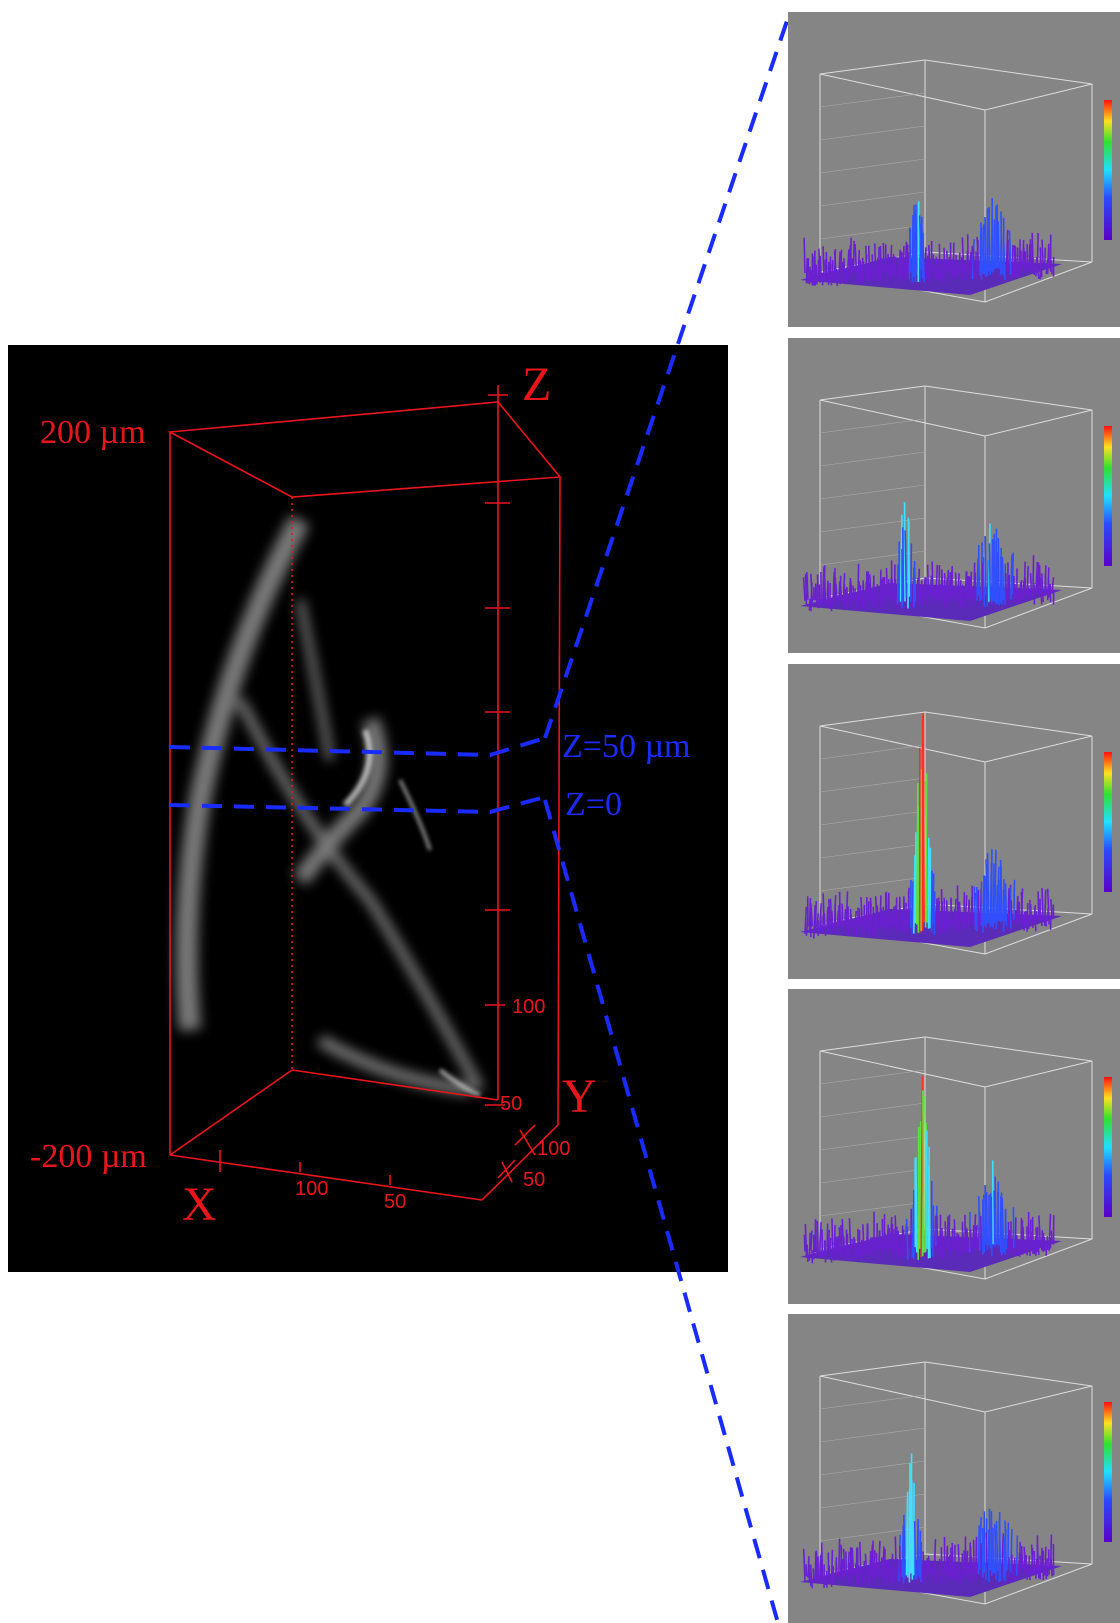 Image resolution: width=1120 pixels, height=1623 pixels. What do you see at coordinates (199, 1204) in the screenshot?
I see `x-axis-label: X` at bounding box center [199, 1204].